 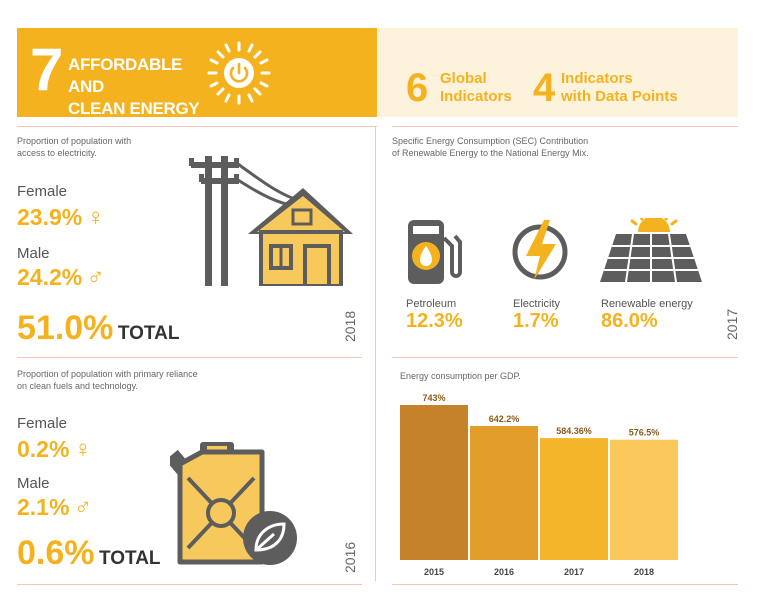 What do you see at coordinates (433, 398) in the screenshot?
I see `bar-value-label: 743%` at bounding box center [433, 398].